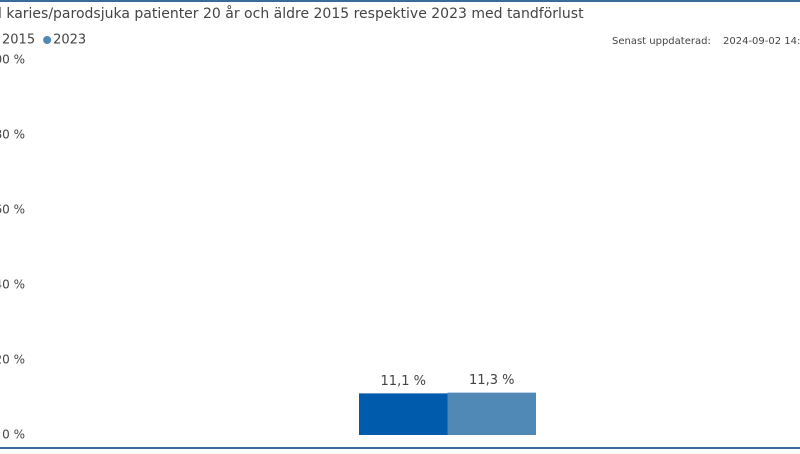  I want to click on y-tick-label: 00 %, so click(12, 60).